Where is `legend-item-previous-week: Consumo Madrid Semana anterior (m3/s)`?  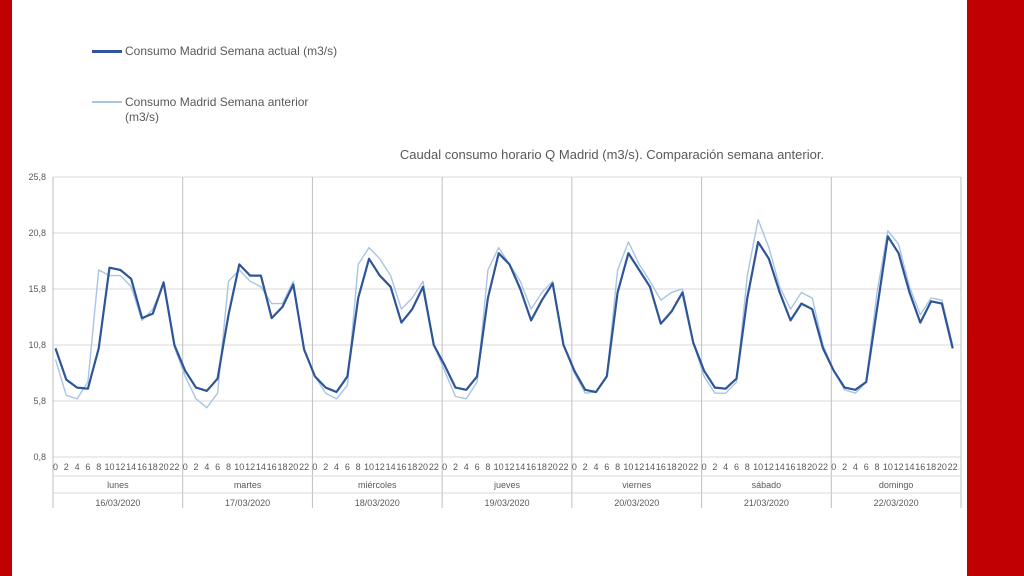 legend-item-previous-week: Consumo Madrid Semana anterior (m3/s) is located at coordinates (212, 111).